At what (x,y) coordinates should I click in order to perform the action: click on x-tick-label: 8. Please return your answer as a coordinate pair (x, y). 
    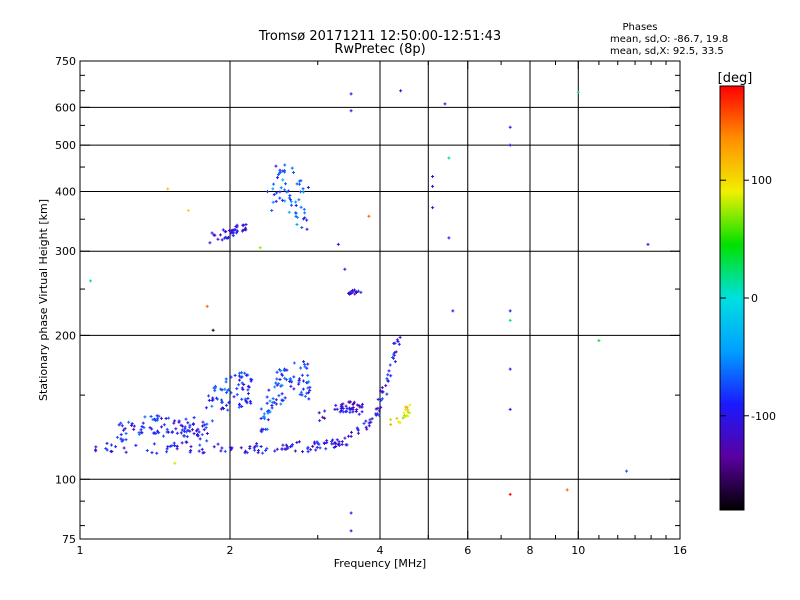
    Looking at the image, I should click on (530, 550).